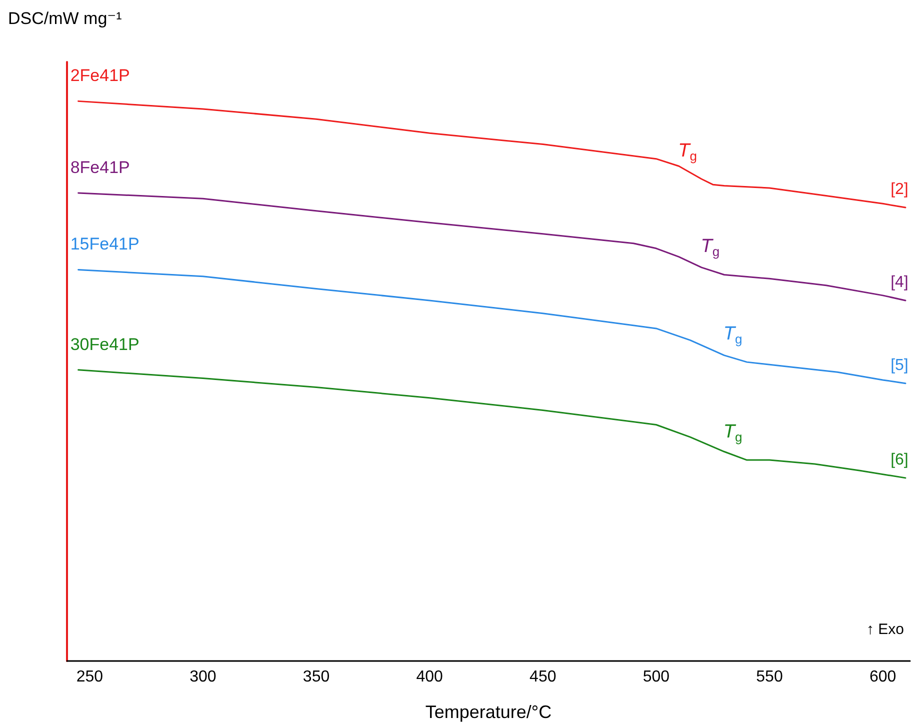 This screenshot has height=726, width=912. I want to click on annotation: [5], so click(899, 365).